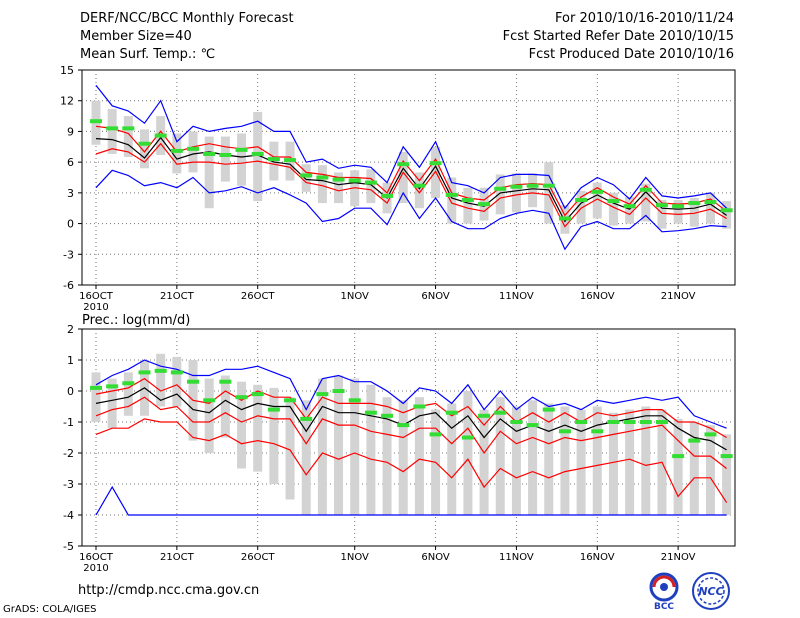  What do you see at coordinates (355, 296) in the screenshot?
I see `temp-xtick-label: 1NOV` at bounding box center [355, 296].